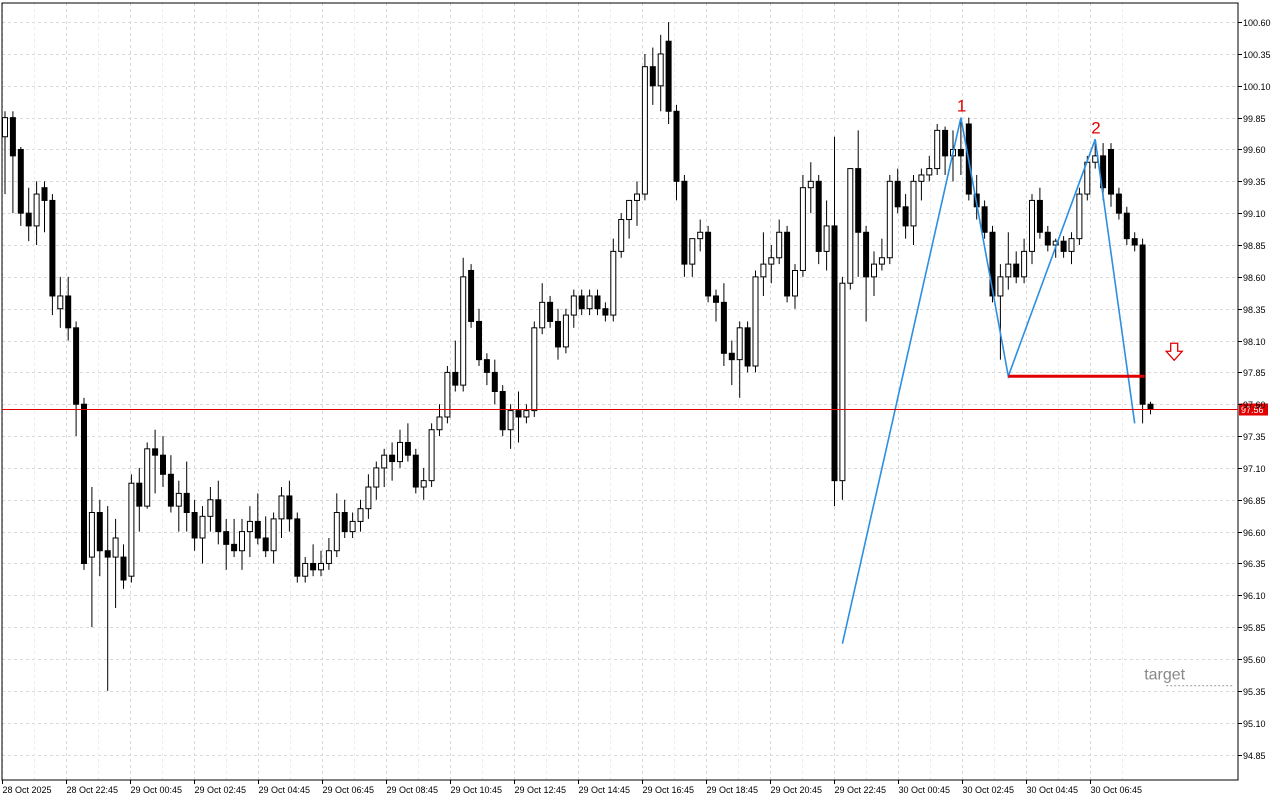 This screenshot has width=1280, height=805. What do you see at coordinates (1254, 501) in the screenshot?
I see `y-tick-label: 96.85` at bounding box center [1254, 501].